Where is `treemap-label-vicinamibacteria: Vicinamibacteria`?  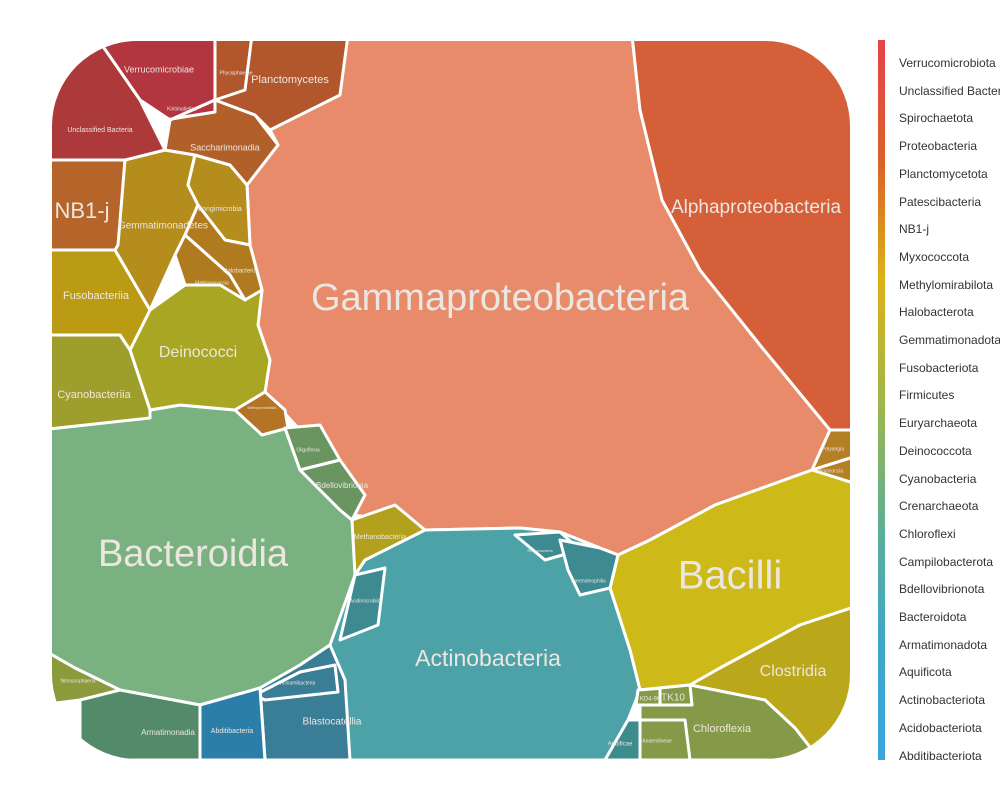
treemap-label-vicinamibacteria: Vicinamibacteria is located at coordinates (297, 683).